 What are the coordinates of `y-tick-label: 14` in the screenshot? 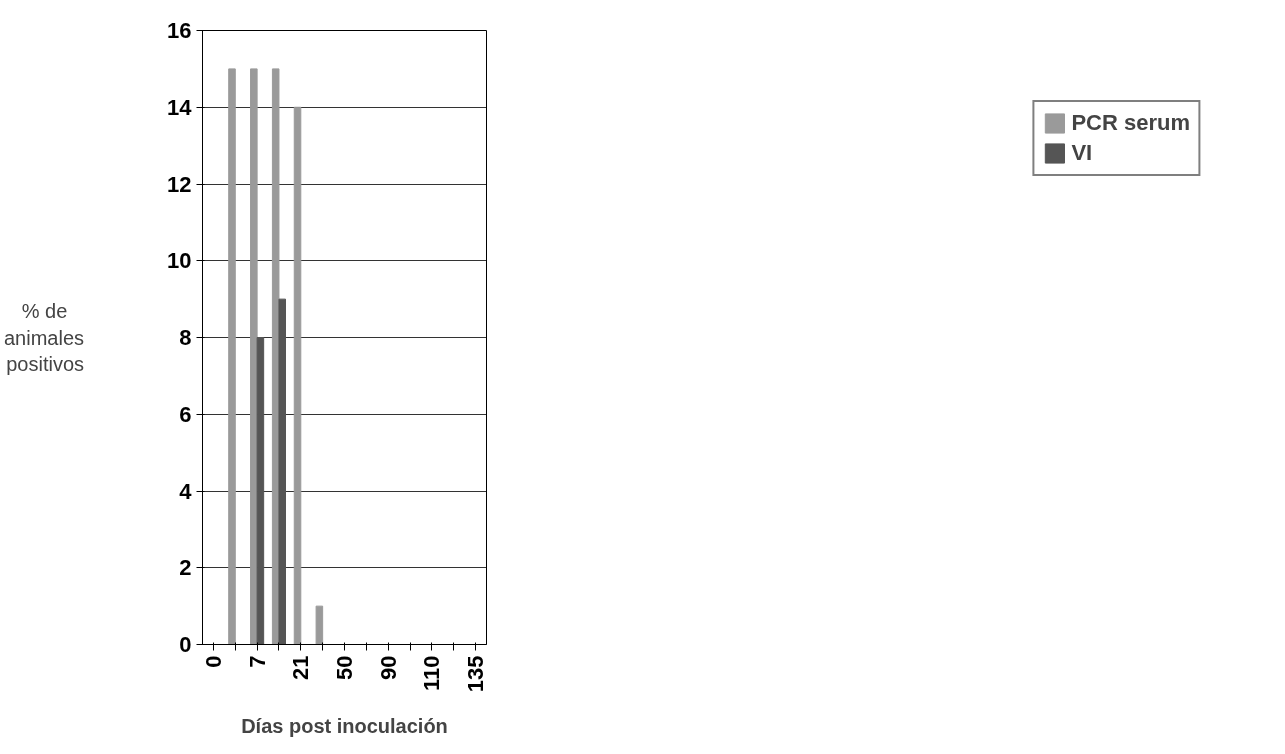 It's located at (180, 107).